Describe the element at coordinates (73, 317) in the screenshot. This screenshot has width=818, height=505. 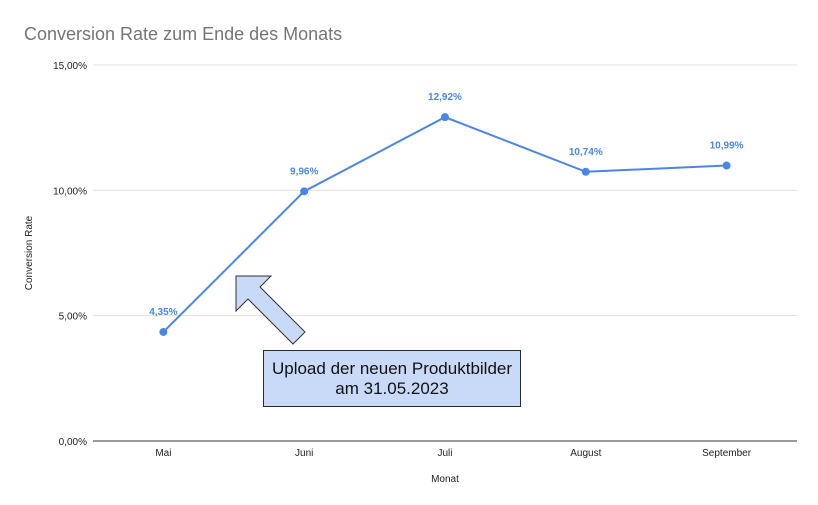
I see `y-tick-label: 5,00%` at that location.